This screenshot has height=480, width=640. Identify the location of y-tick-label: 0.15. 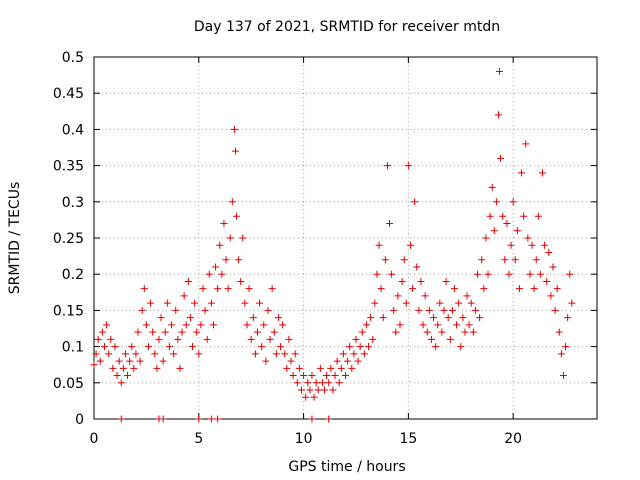
(68, 311).